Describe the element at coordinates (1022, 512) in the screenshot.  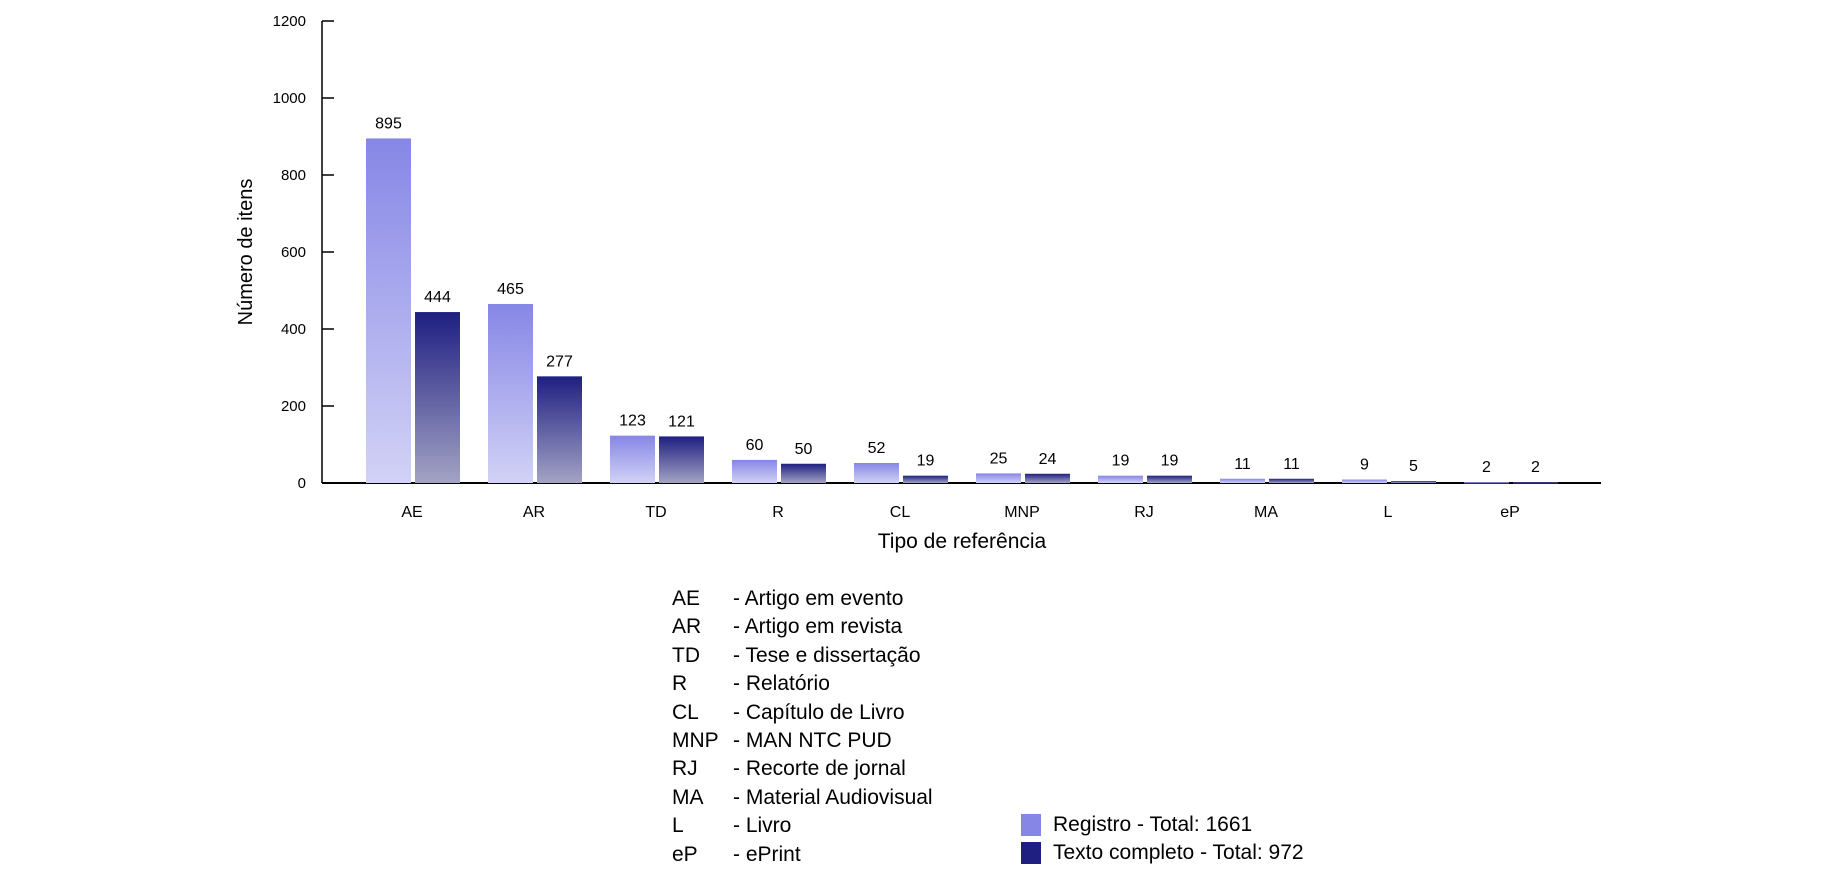
I see `x-tick-label: MNP` at that location.